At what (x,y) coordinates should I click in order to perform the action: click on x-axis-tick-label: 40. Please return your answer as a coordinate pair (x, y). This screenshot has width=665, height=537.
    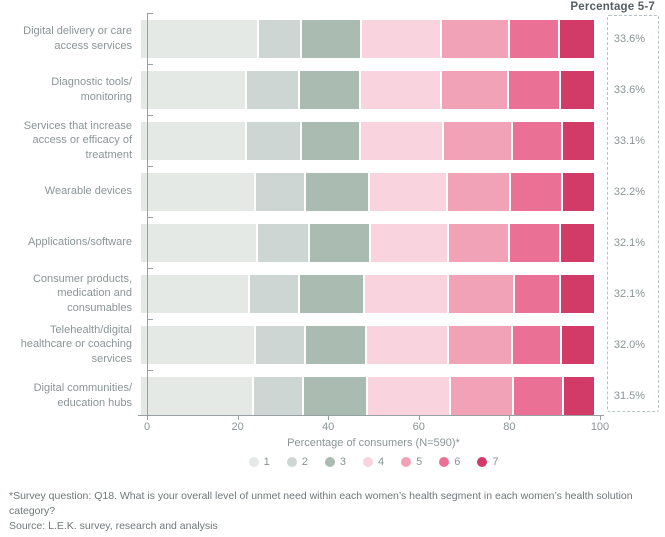
    Looking at the image, I should click on (328, 427).